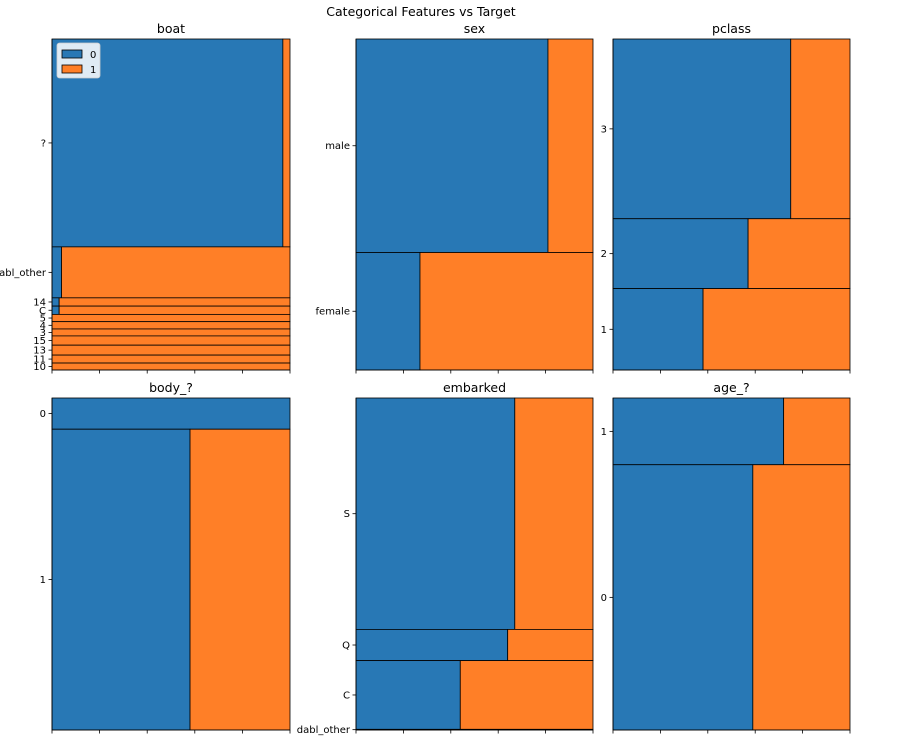 The height and width of the screenshot is (751, 923). What do you see at coordinates (731, 28) in the screenshot?
I see `panel-title: pclass` at bounding box center [731, 28].